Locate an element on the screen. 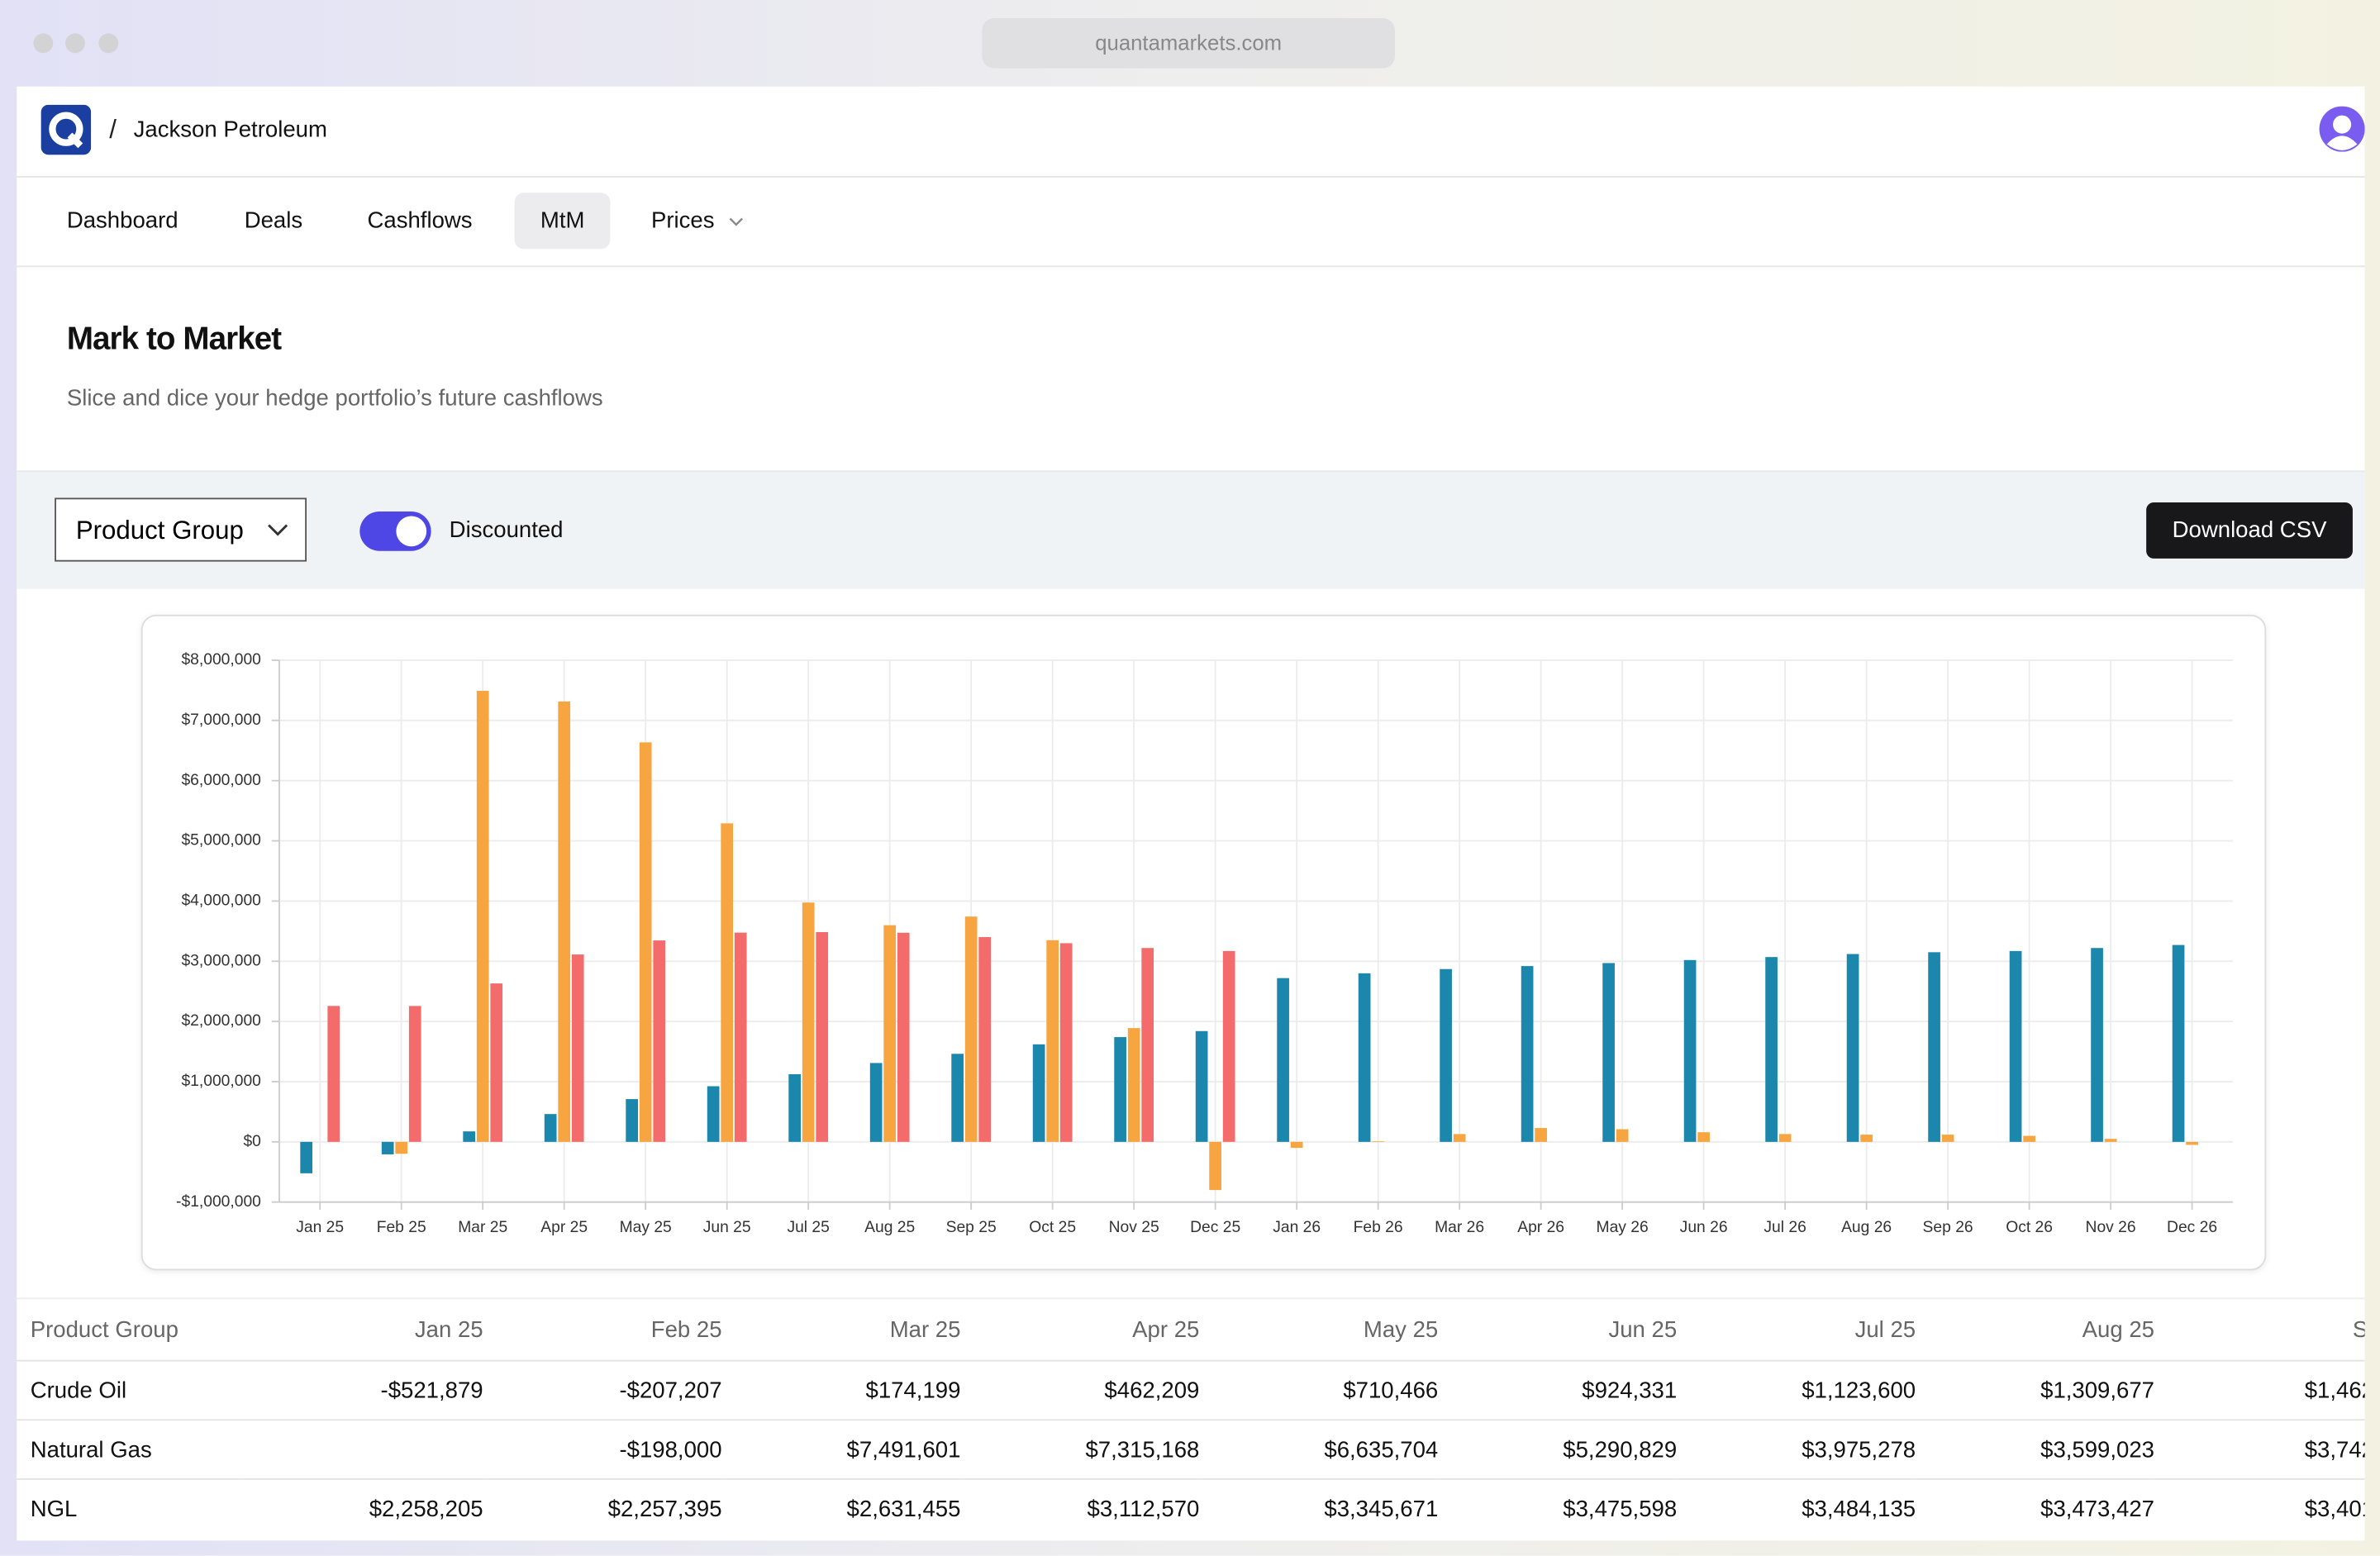 This screenshot has height=1556, width=2380. table-cell: $3,484,135 is located at coordinates (1796, 1507).